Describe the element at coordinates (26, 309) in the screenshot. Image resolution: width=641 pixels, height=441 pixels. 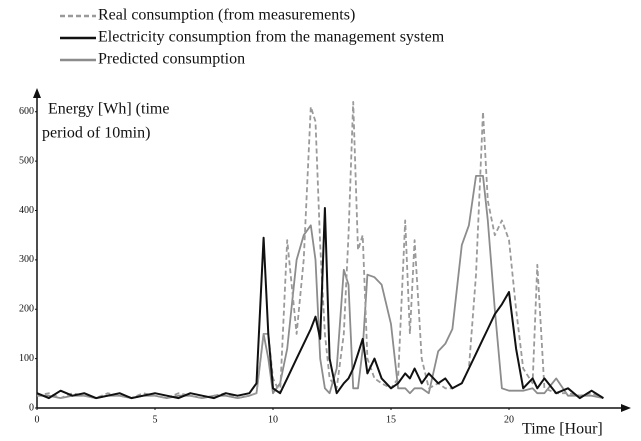
I see `y-tick-label: 200` at that location.